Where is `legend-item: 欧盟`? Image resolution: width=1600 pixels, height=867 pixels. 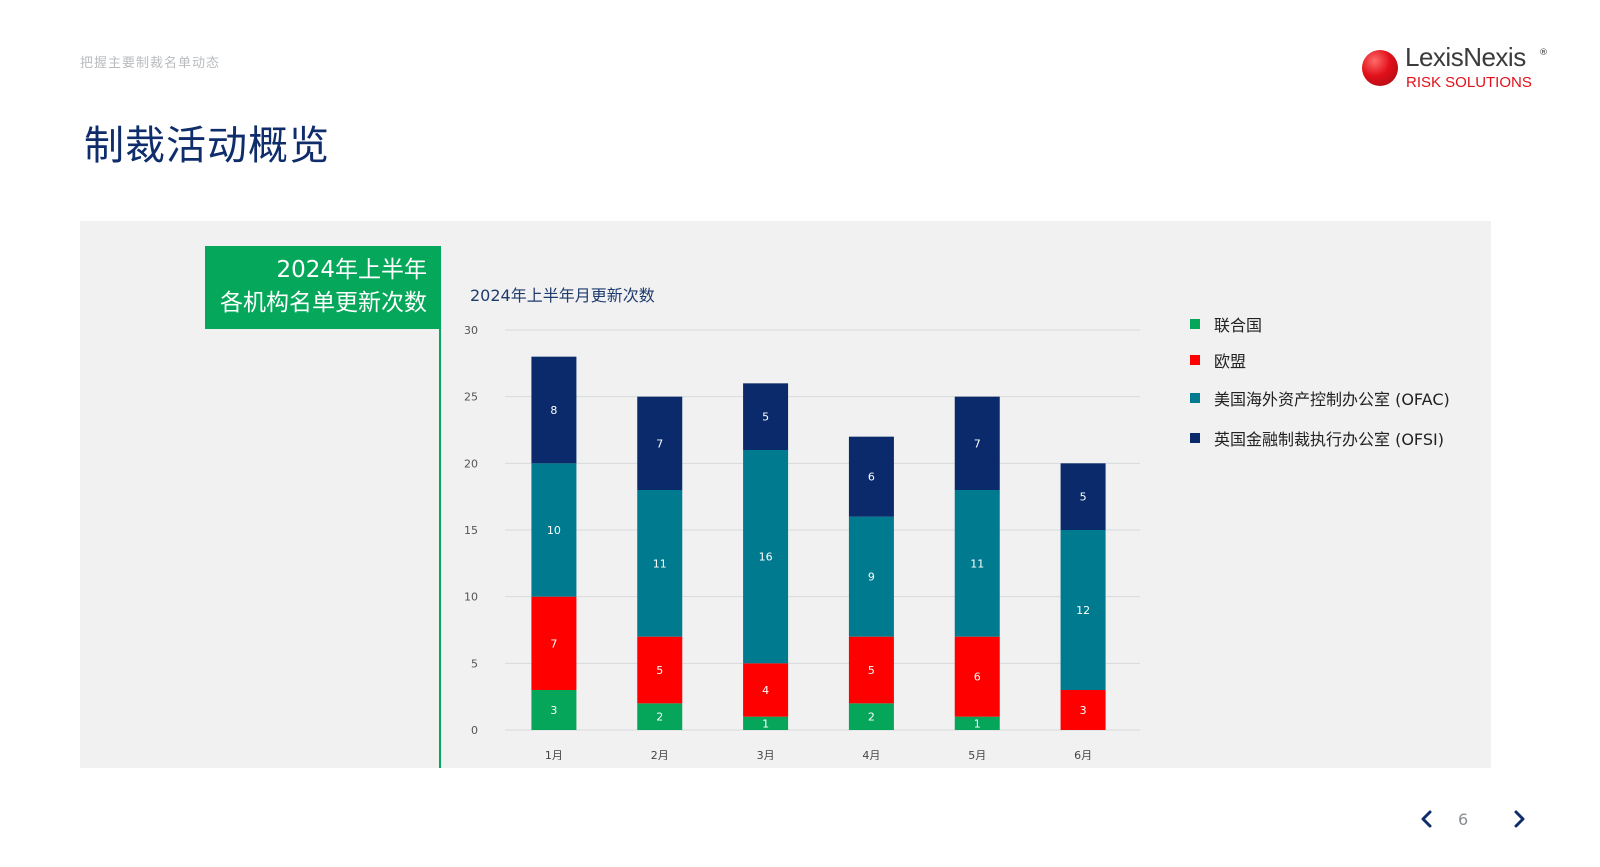 legend-item: 欧盟 is located at coordinates (1218, 360).